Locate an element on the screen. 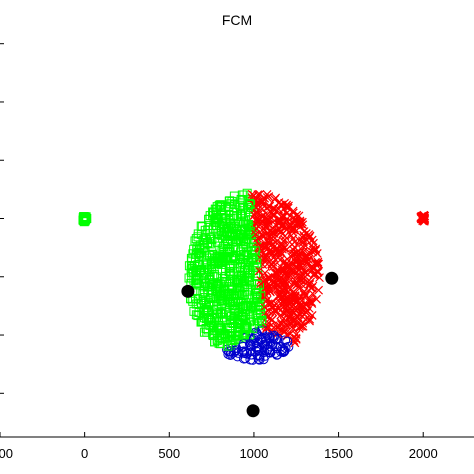  x-tick-label: 0 is located at coordinates (84, 453).